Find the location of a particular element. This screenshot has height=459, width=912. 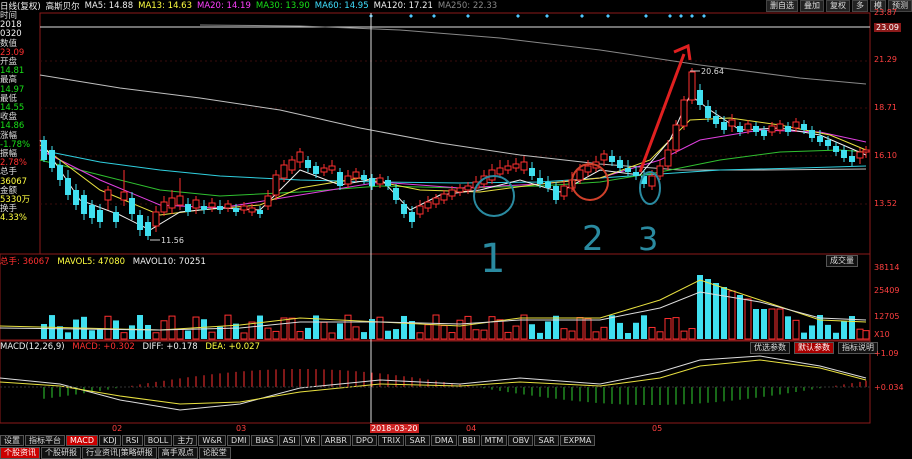

date-tick: 04 is located at coordinates (471, 428).